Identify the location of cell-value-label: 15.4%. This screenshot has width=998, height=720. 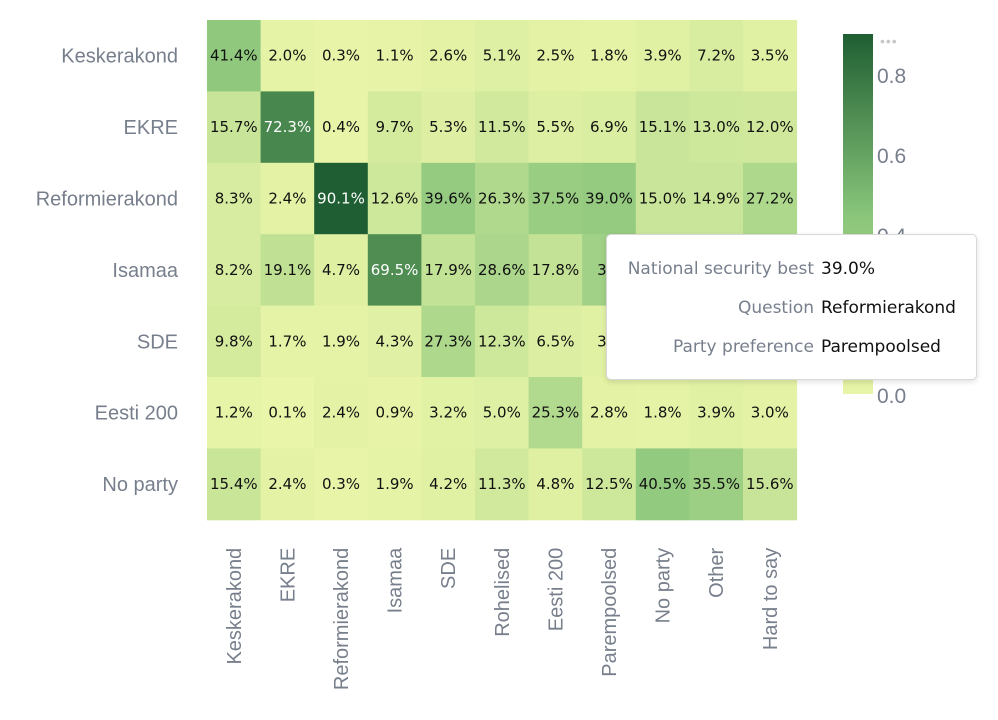
(234, 484).